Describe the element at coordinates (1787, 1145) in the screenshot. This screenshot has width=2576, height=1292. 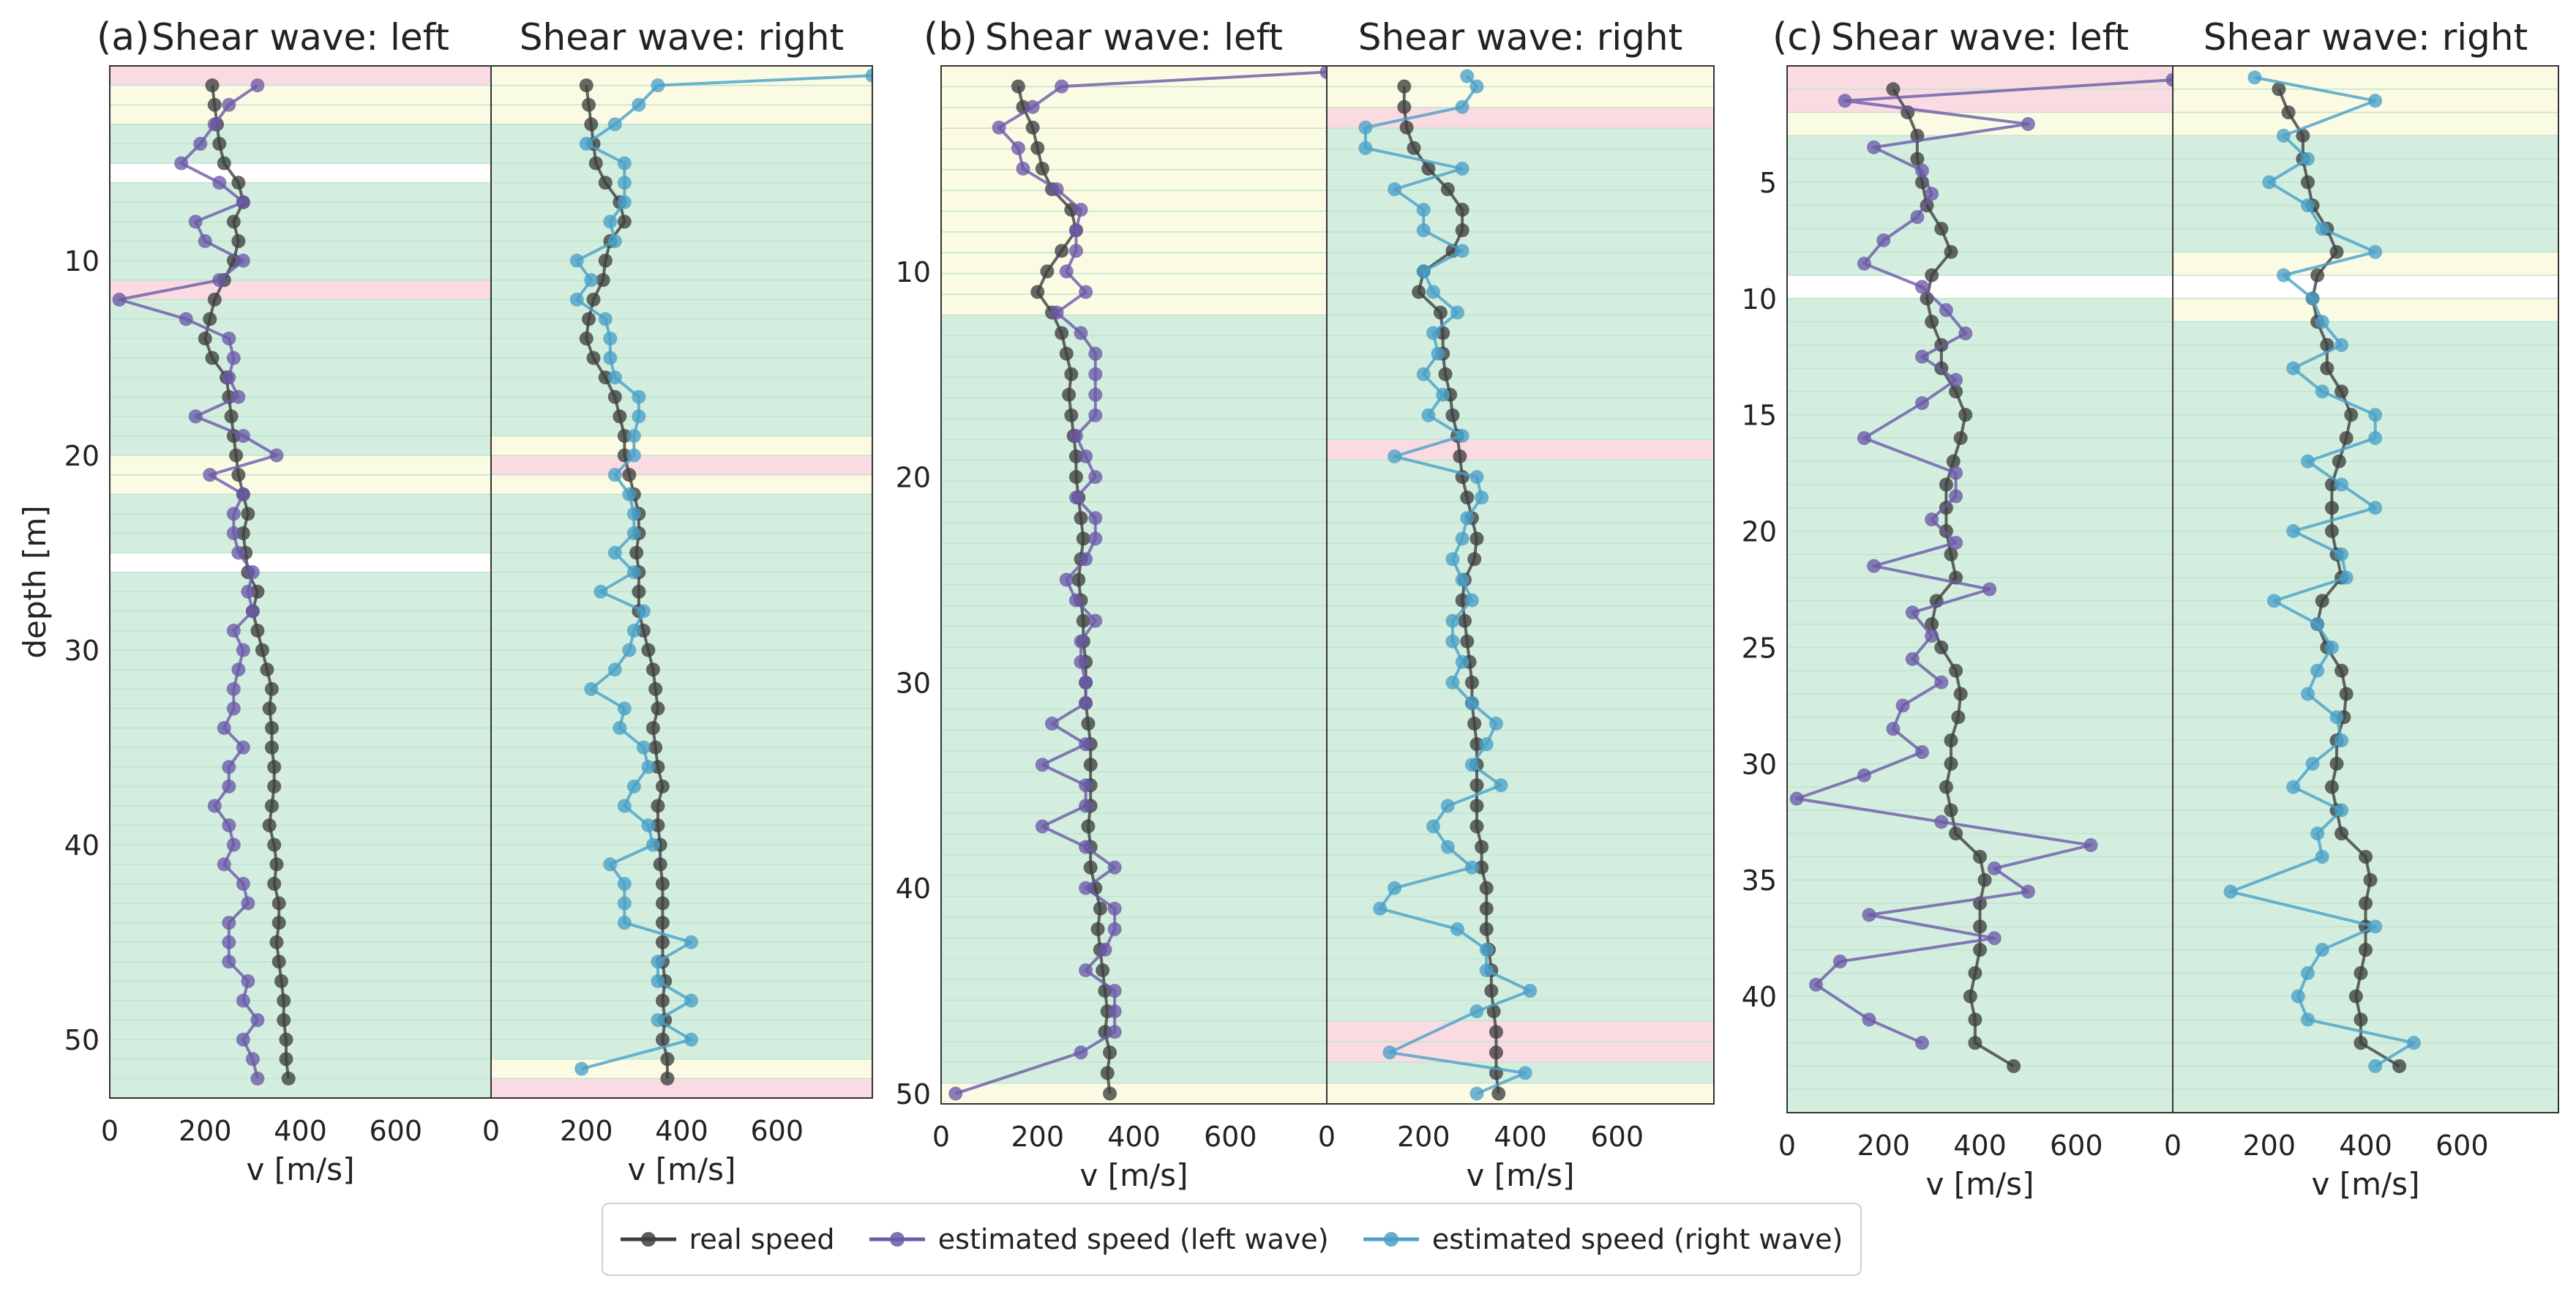
I see `x-tick-label: 0` at that location.